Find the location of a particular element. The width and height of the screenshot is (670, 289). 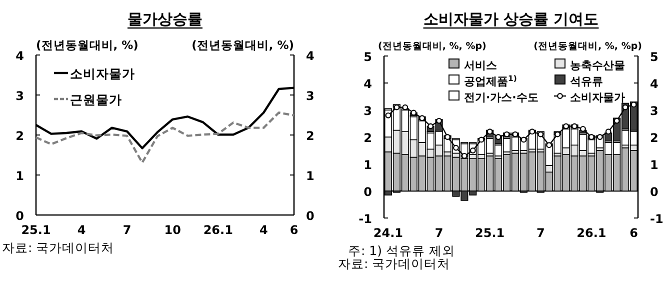

text: 주: 1) 석유류 제외 is located at coordinates (401, 250).